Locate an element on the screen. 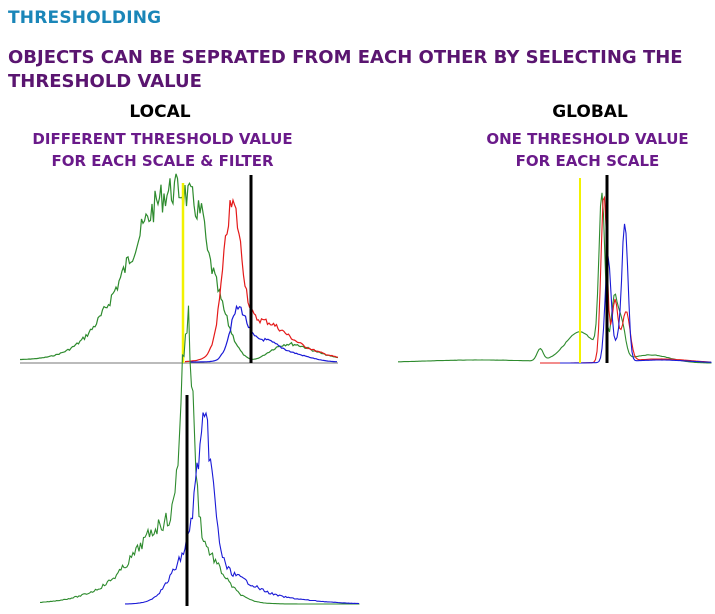 This screenshot has width=715, height=614. global-desc-line-1: ONE THRESHOLD VALUE is located at coordinates (587, 139).